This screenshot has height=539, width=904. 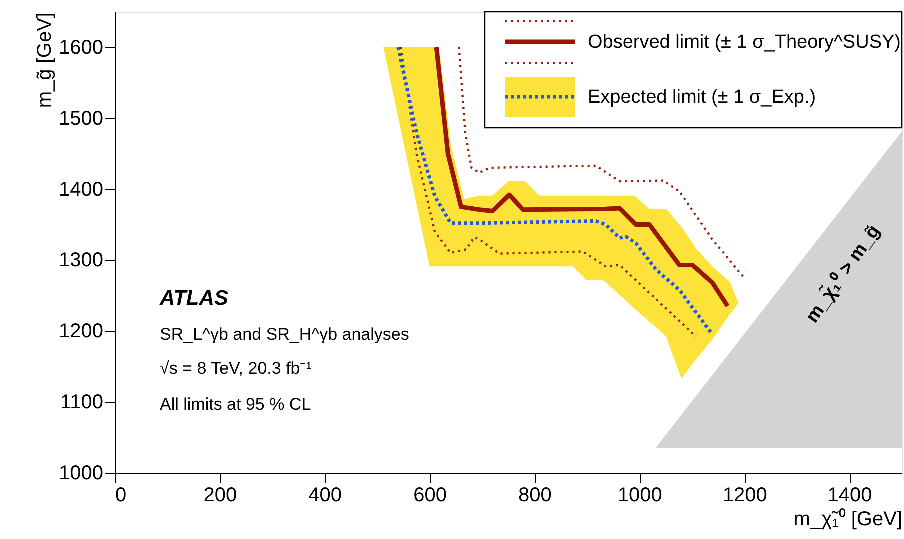 What do you see at coordinates (81, 261) in the screenshot?
I see `y-tick-label: 1300` at bounding box center [81, 261].